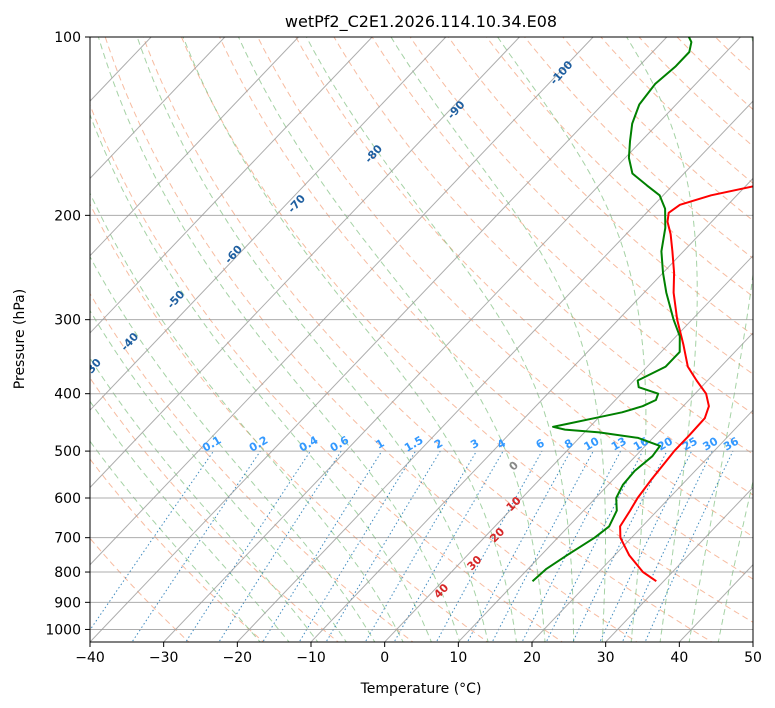 Image resolution: width=775 pixels, height=708 pixels. I want to click on y-tick-label: 100, so click(67, 38).